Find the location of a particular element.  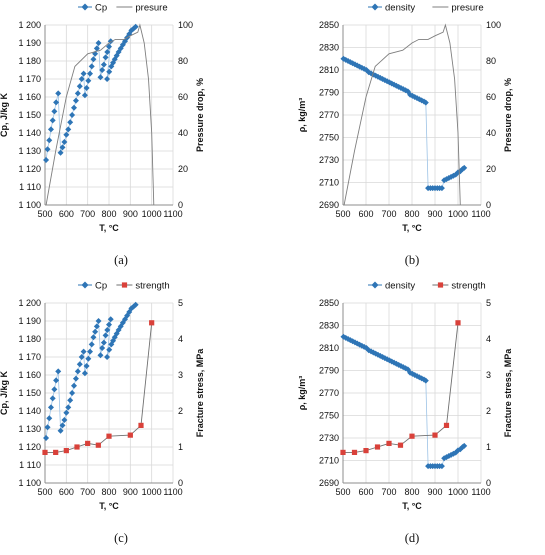

legend-label: strength is located at coordinates (152, 286).